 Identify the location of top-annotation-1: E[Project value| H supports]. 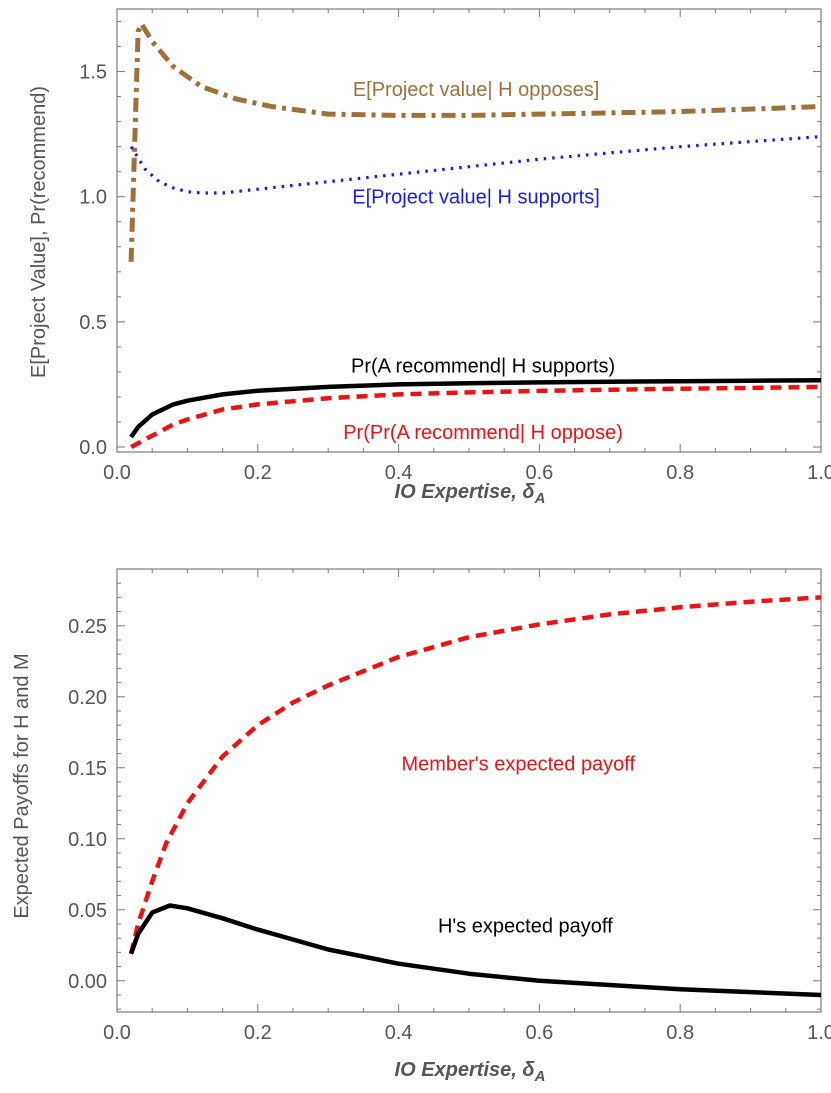
(476, 198).